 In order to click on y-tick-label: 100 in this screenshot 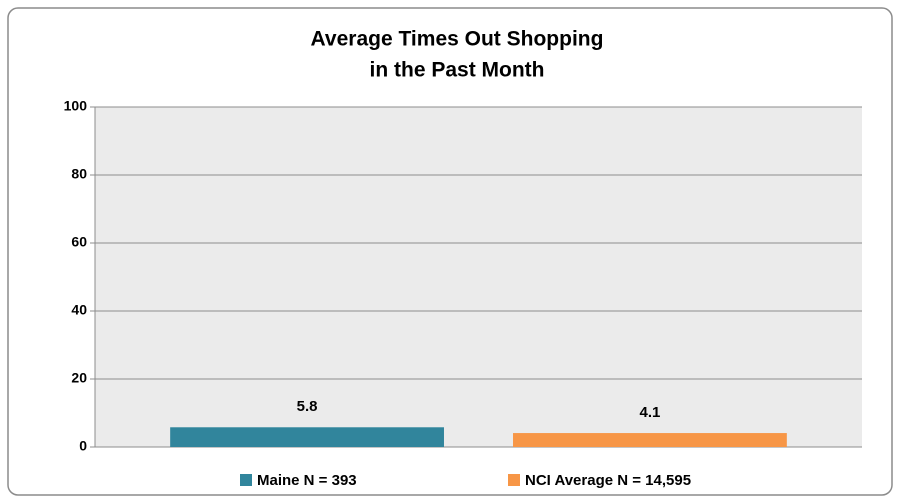, I will do `click(76, 106)`.